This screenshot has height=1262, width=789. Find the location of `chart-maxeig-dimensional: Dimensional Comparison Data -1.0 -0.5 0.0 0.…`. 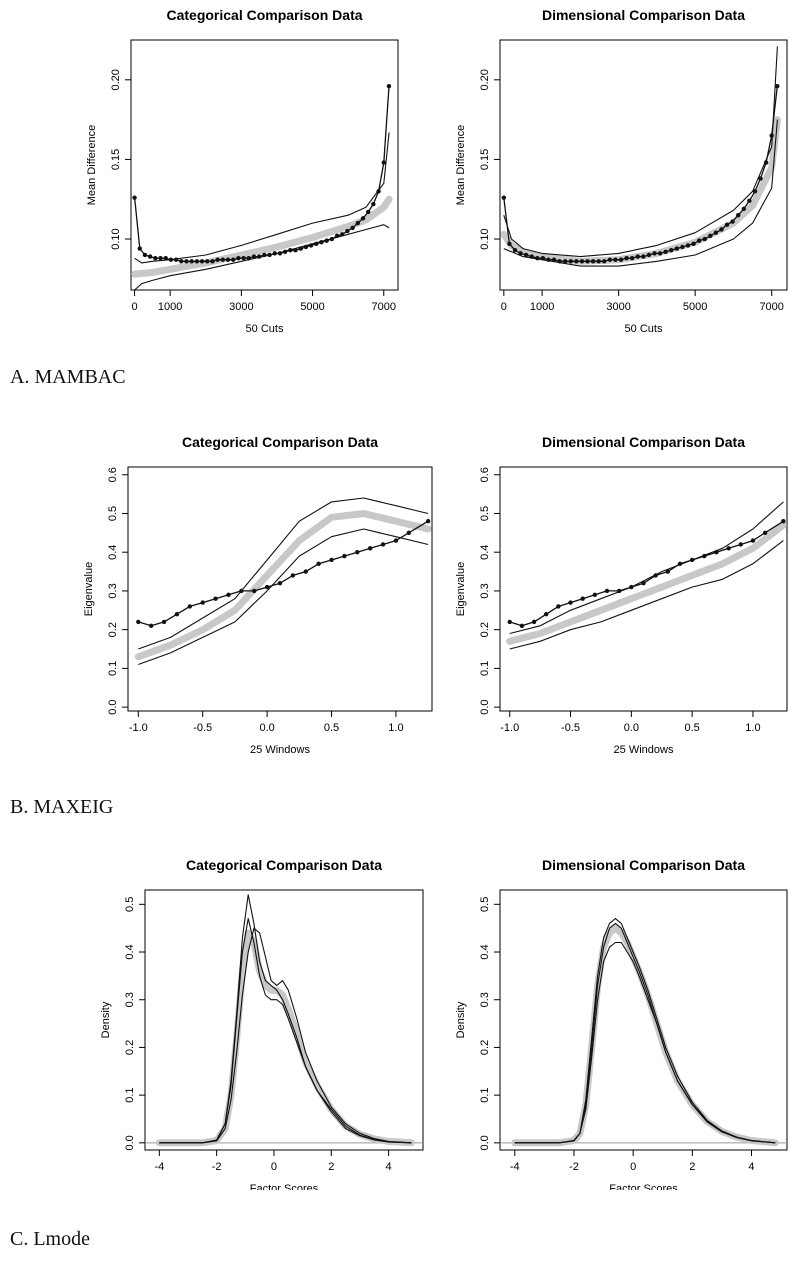

chart-maxeig-dimensional: Dimensional Comparison Data -1.0 -0.5 0.0 0.… is located at coordinates (621, 595).